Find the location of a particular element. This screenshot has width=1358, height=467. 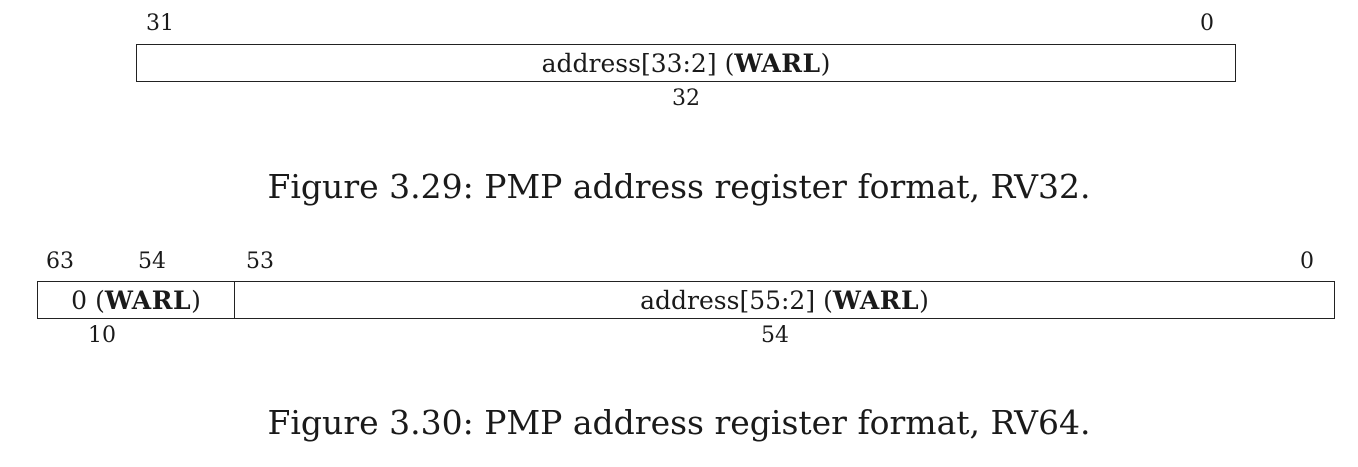

field-width: 54 is located at coordinates (775, 335).